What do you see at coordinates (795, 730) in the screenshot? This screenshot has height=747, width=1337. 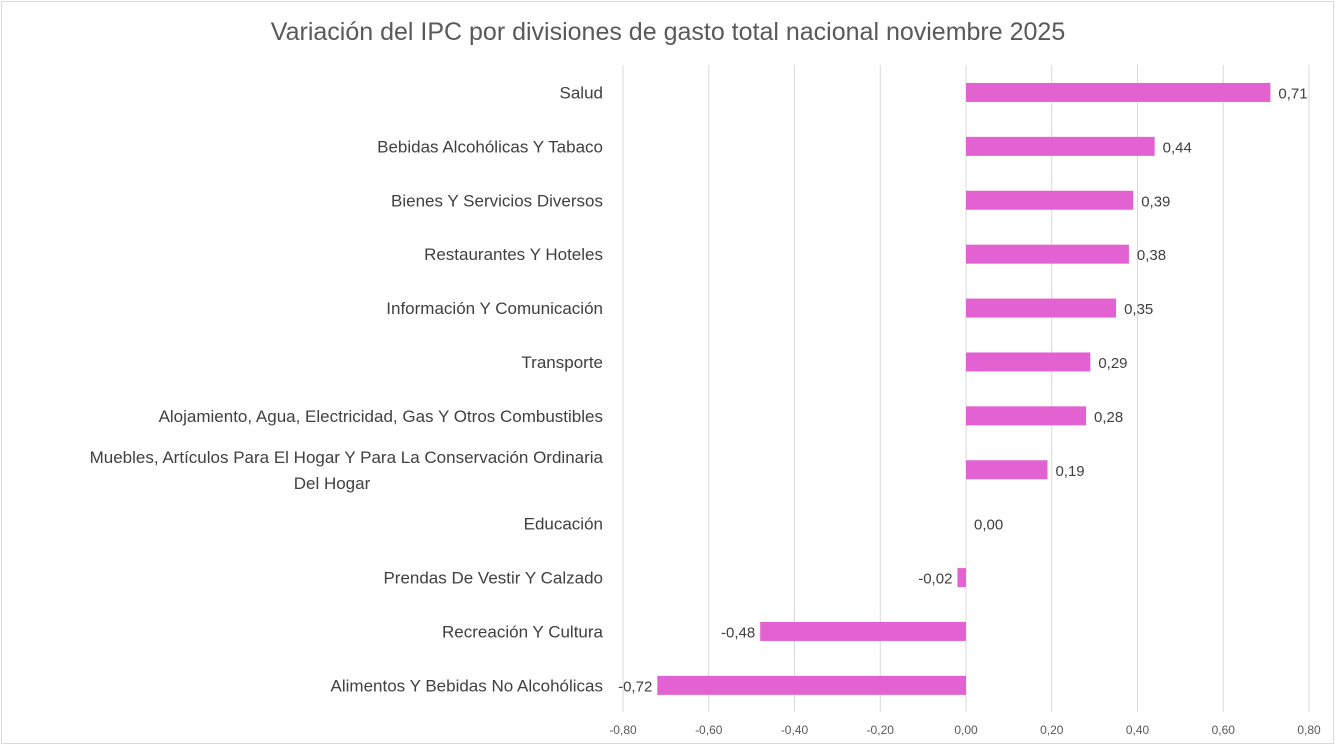 I see `x-tick-label: -0,40` at bounding box center [795, 730].